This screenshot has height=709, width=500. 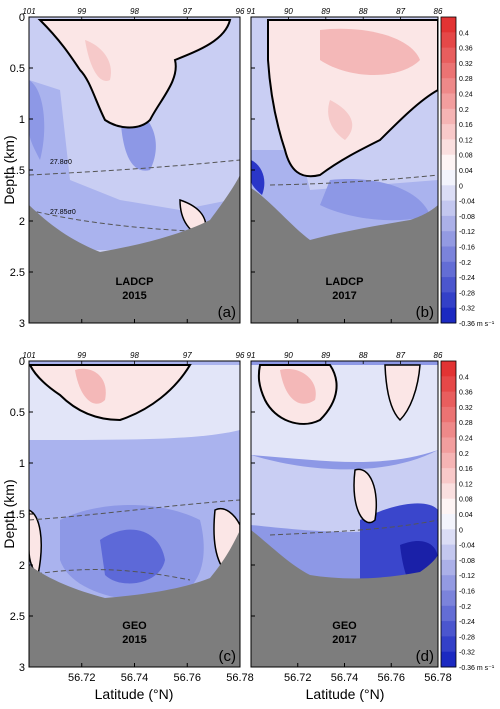 I want to click on station-label: 99, so click(x=81, y=355).